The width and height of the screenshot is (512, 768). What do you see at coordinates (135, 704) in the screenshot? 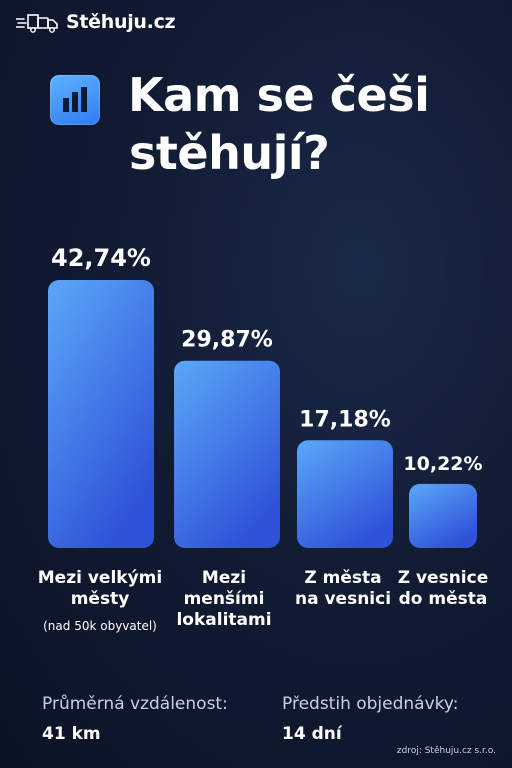
I see `stat-label: Průměrná vzdálenost:` at bounding box center [135, 704].